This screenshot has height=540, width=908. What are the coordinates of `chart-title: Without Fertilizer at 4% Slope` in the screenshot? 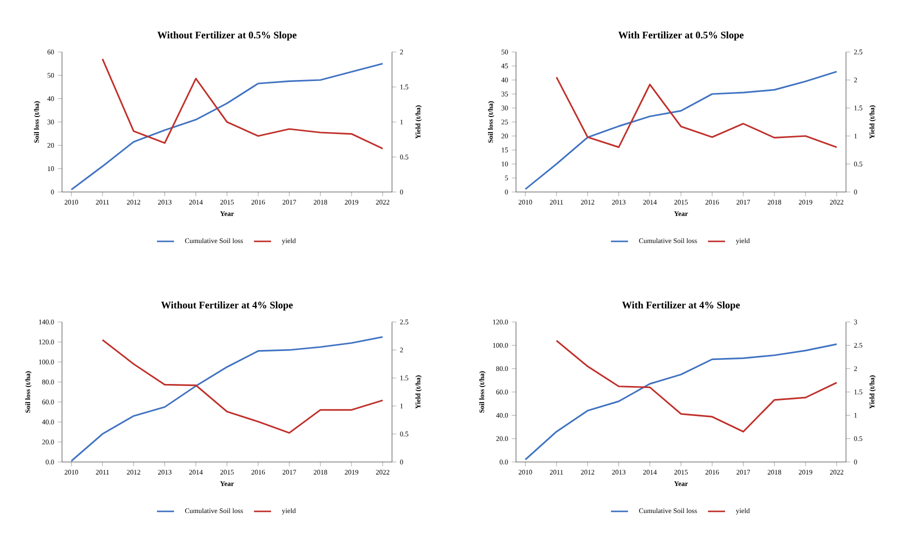 It's located at (227, 305).